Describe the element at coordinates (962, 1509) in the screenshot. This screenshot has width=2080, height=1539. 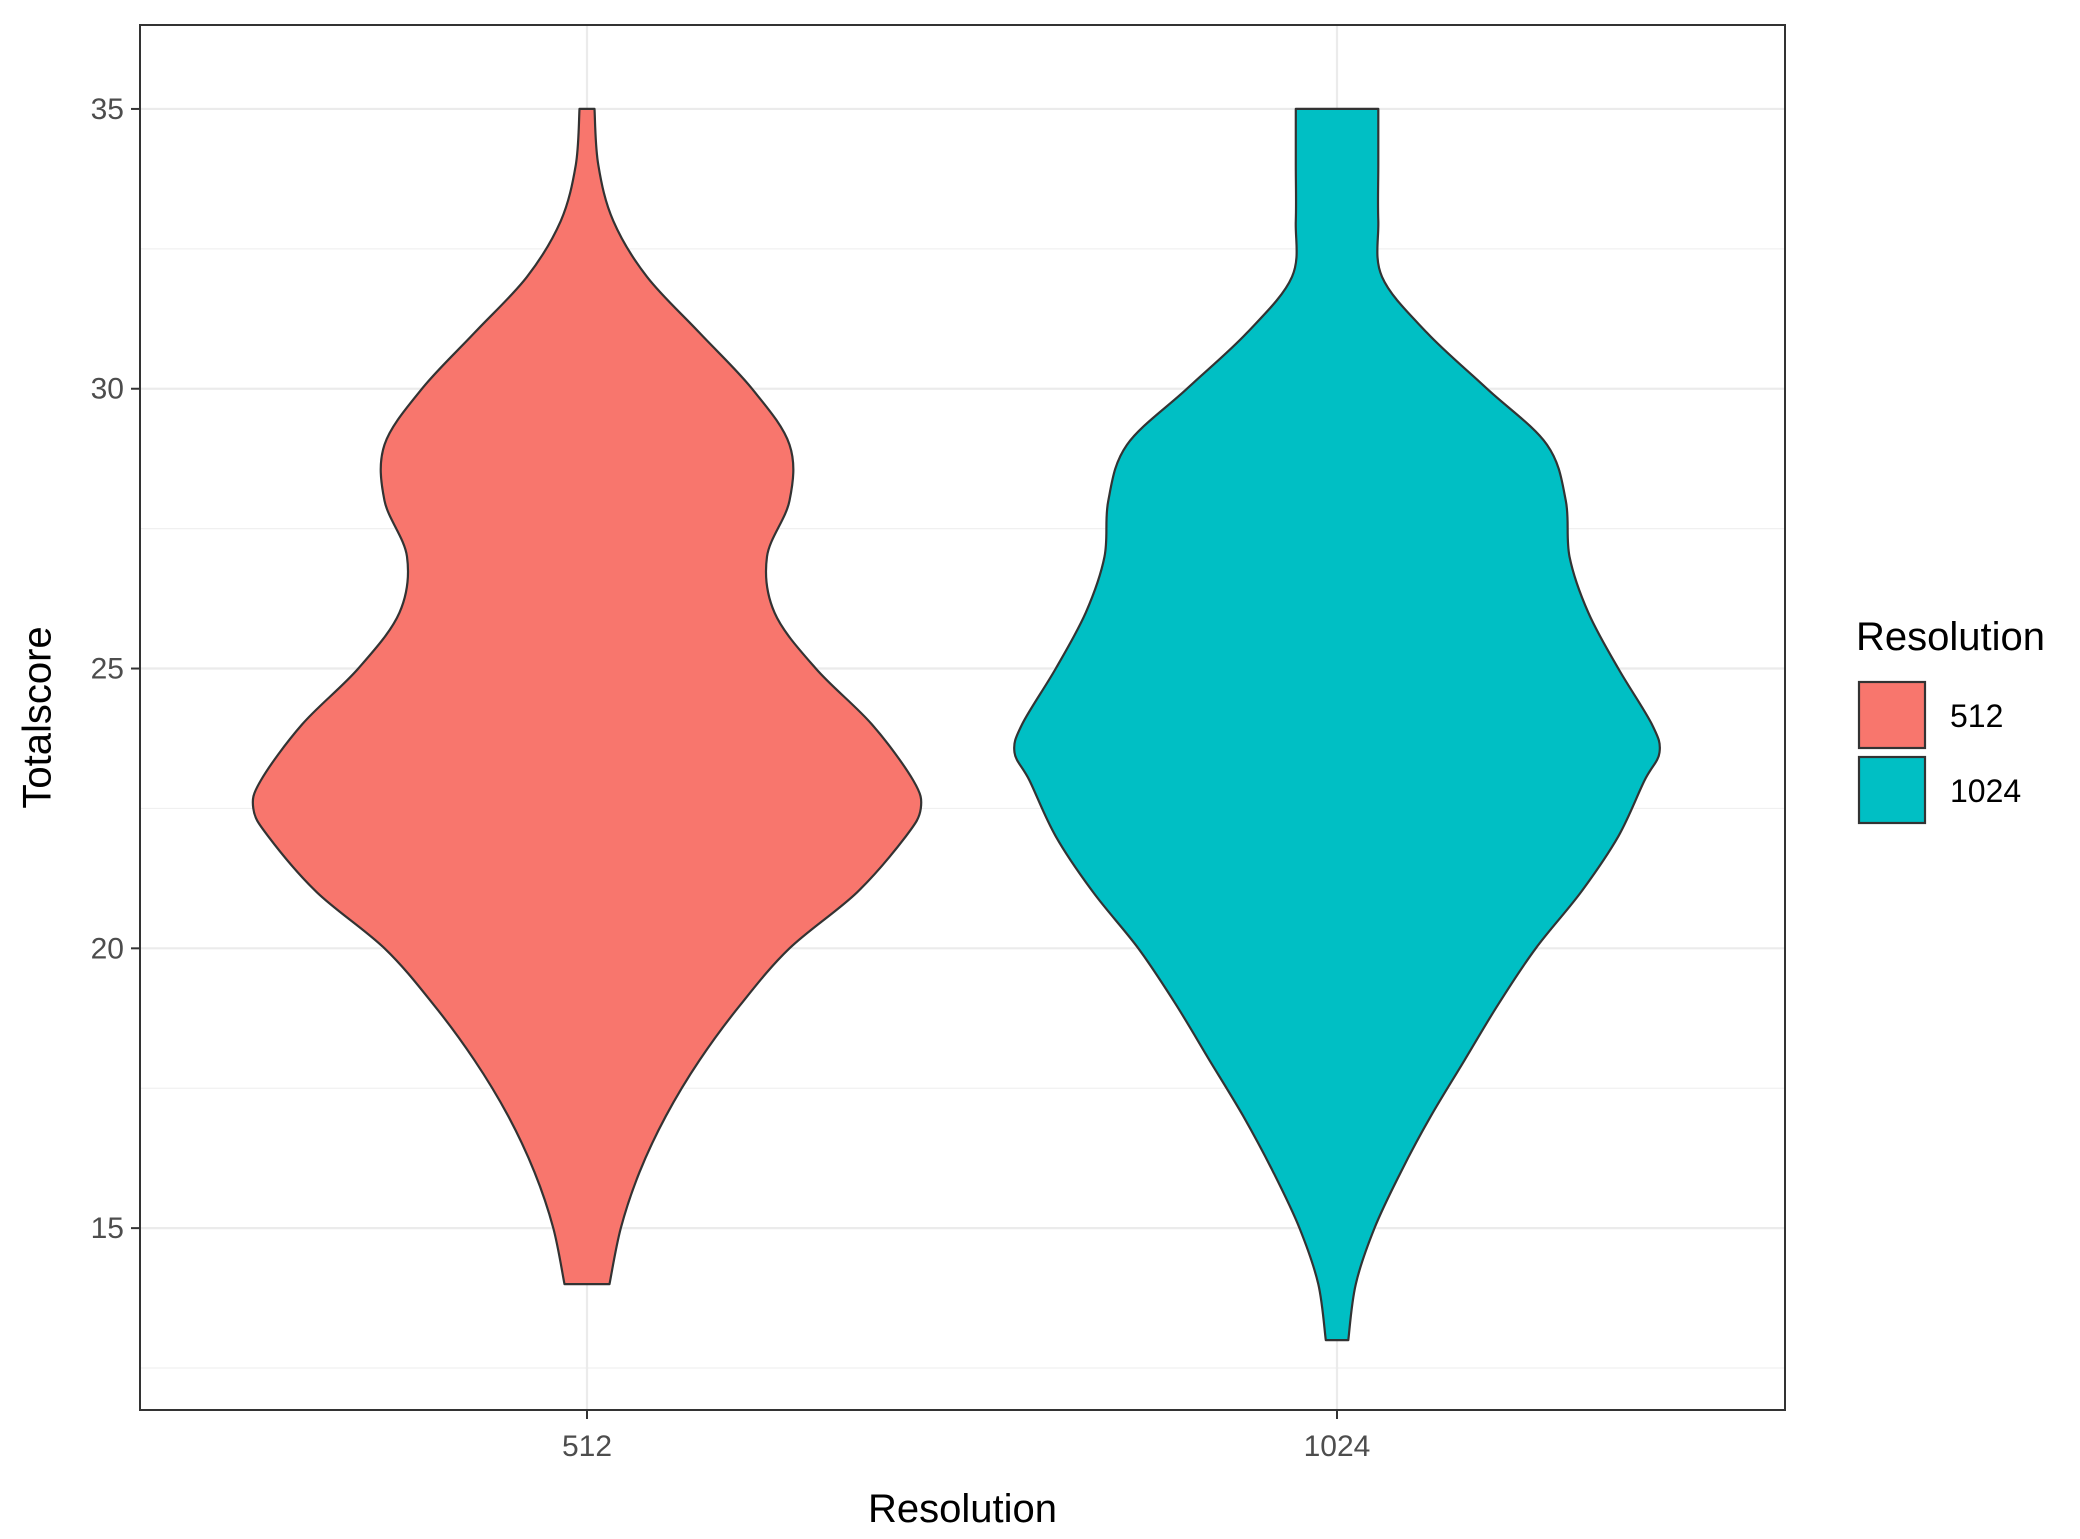
I see `x-axis-title: Resolution` at that location.